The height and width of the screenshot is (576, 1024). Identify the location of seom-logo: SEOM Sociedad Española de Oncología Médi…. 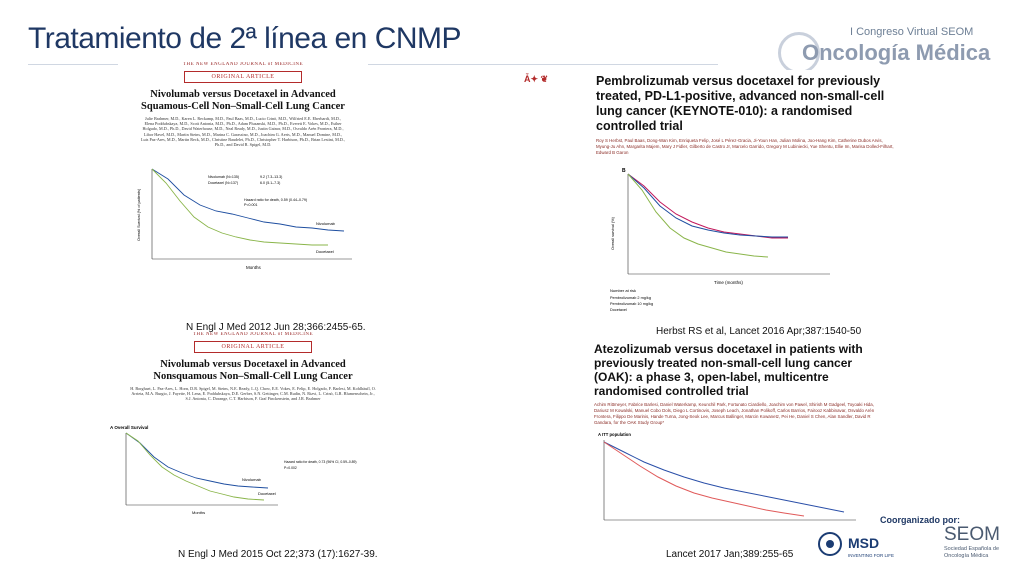
(981, 541).